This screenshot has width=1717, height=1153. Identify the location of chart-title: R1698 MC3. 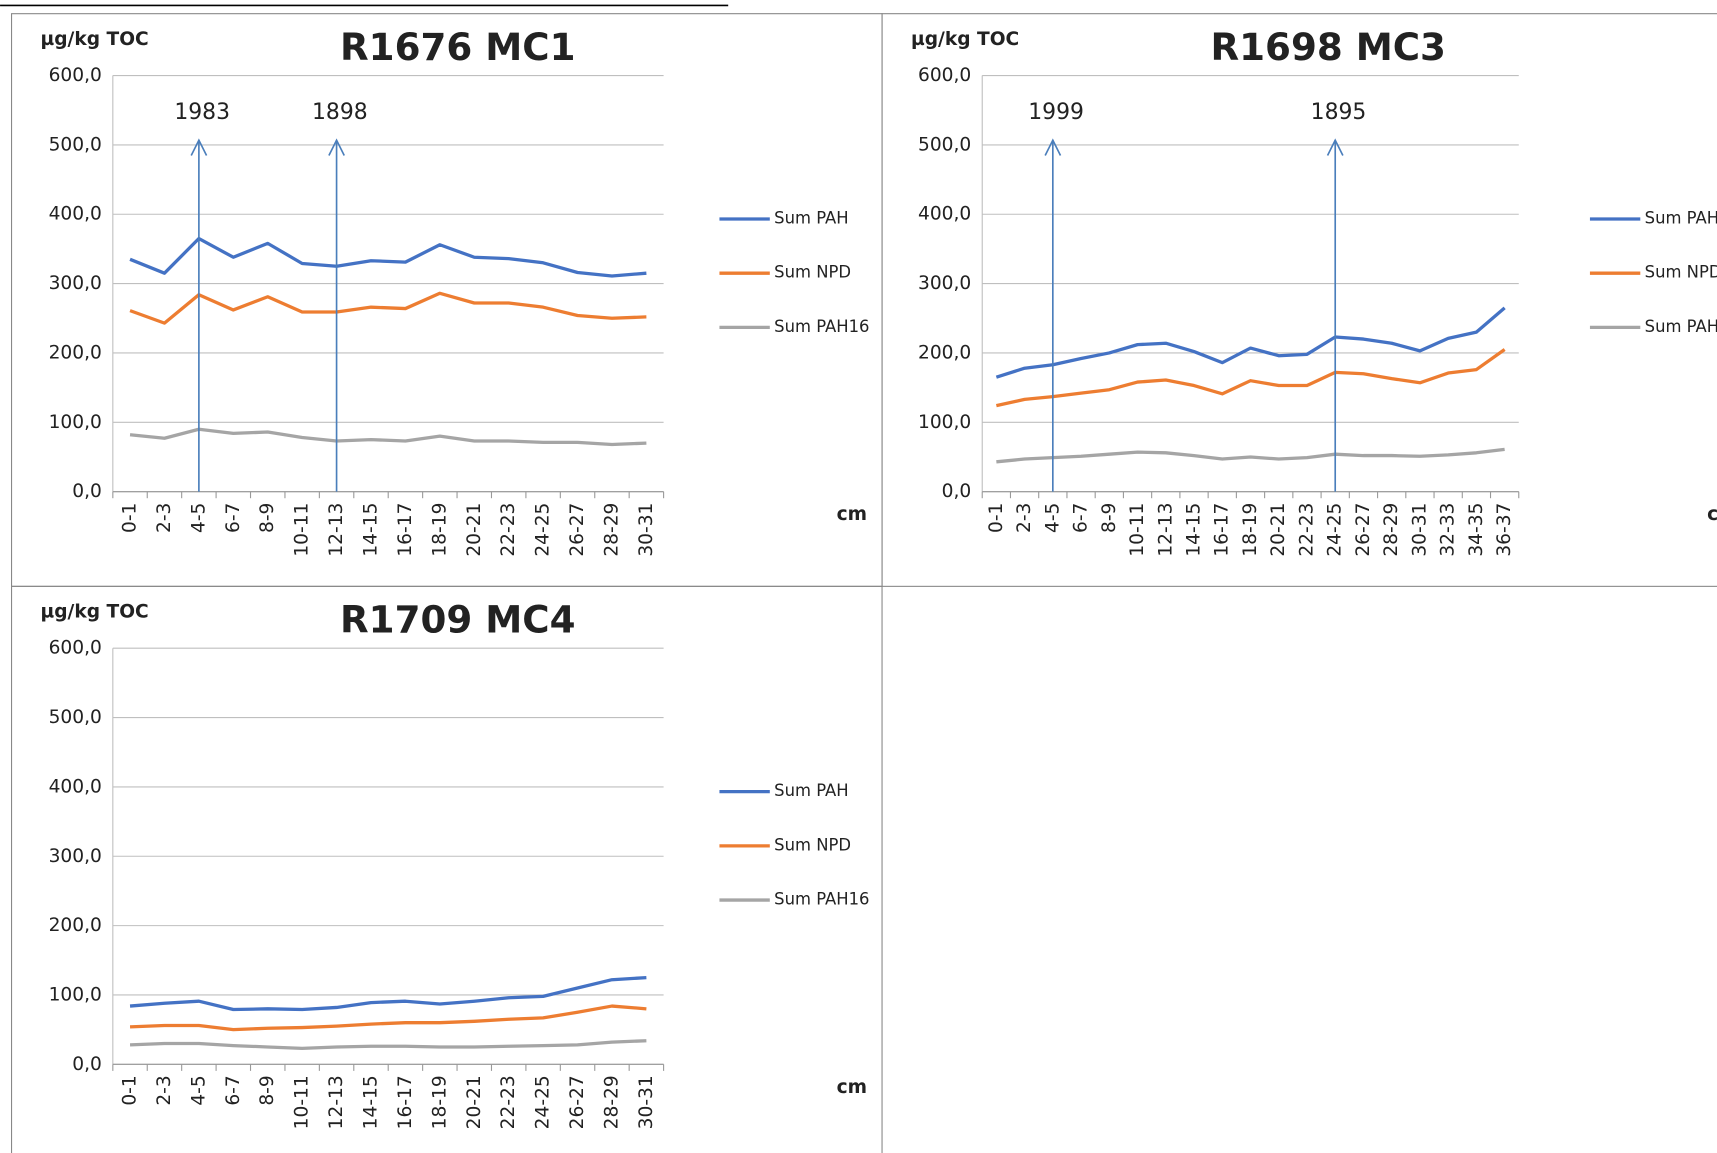
(1328, 47).